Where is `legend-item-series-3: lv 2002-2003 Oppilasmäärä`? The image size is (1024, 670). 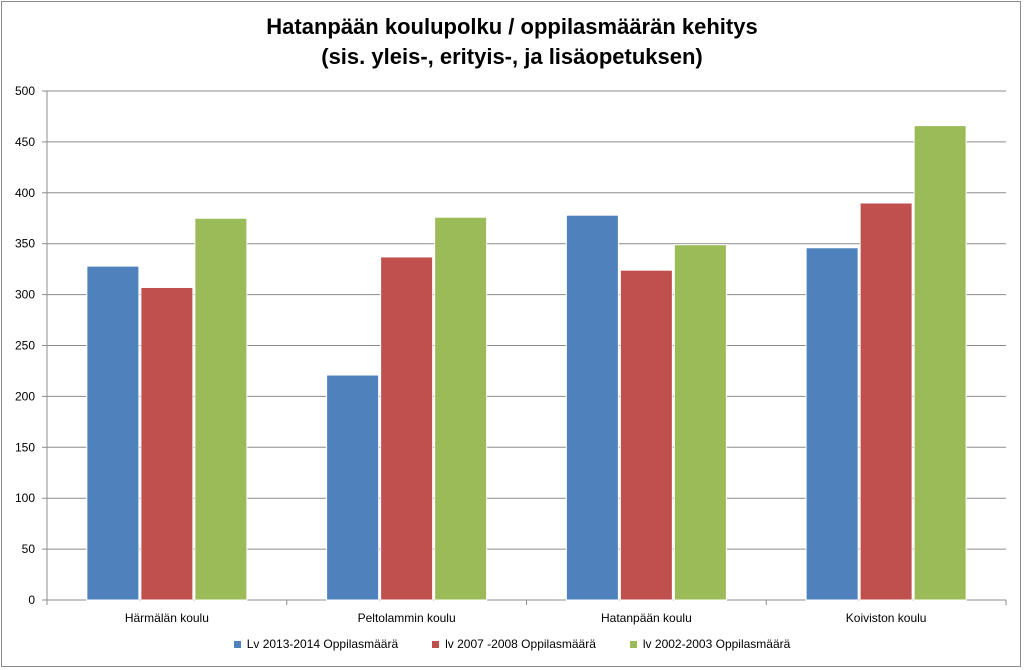 legend-item-series-3: lv 2002-2003 Oppilasmäärä is located at coordinates (710, 644).